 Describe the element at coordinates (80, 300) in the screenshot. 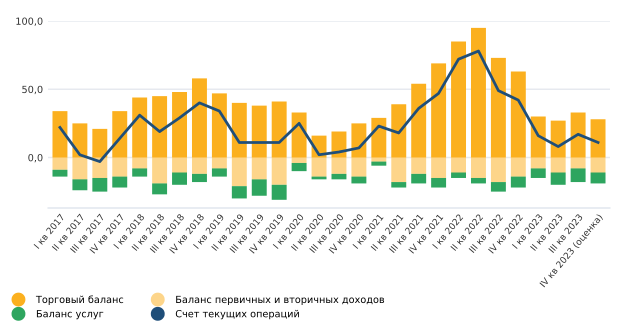

I see `legend-label: Торговый баланс` at that location.